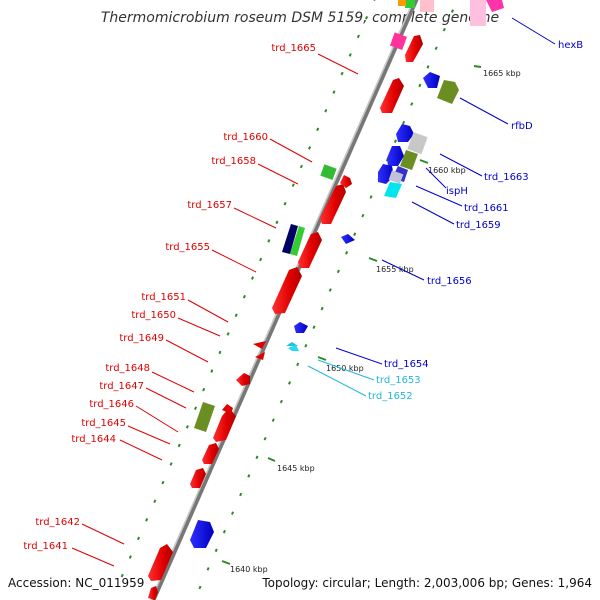  I want to click on accession-text: Accession: NC_011959, so click(76, 583).